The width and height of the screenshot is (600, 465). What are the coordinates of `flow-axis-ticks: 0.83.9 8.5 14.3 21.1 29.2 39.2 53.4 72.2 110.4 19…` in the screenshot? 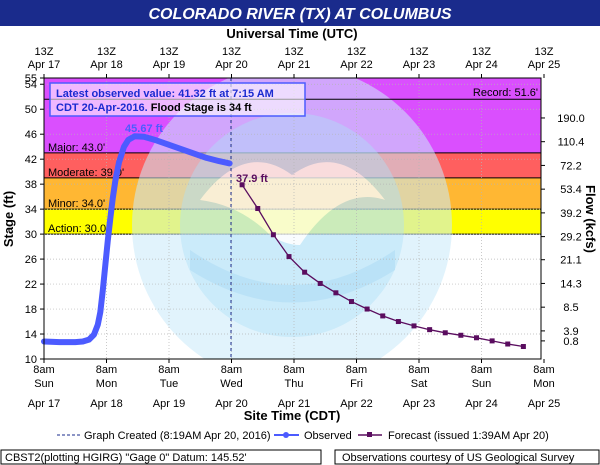 It's located at (563, 230).